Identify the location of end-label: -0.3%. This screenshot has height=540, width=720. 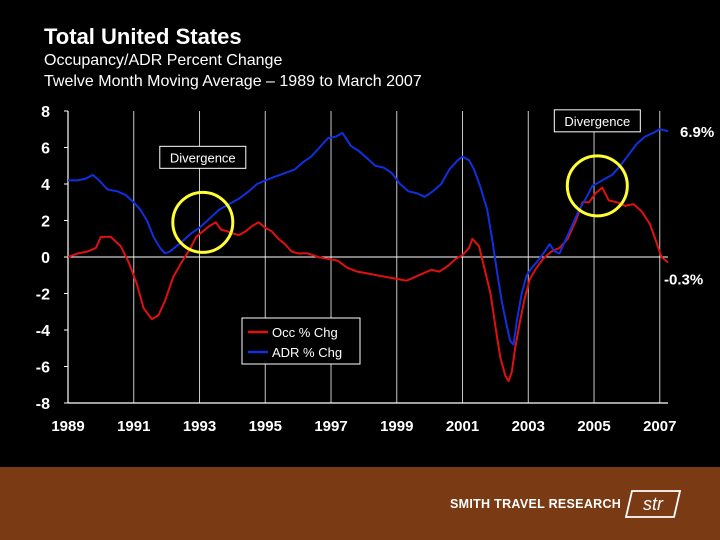
(683, 279).